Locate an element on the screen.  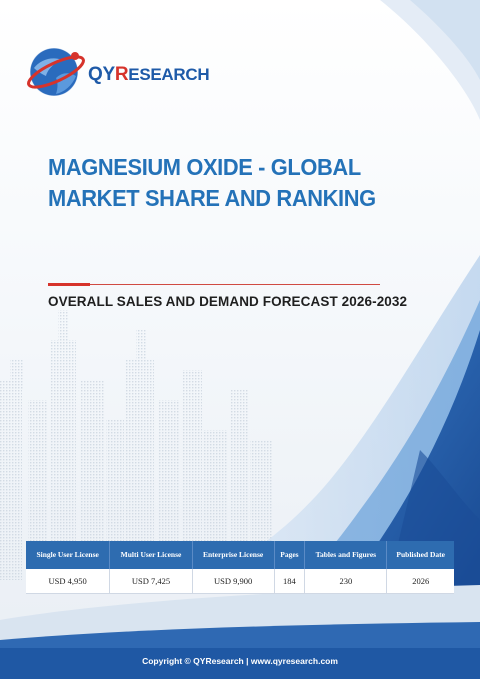
header-tables-and-figures: Tables and Figures is located at coordinates (346, 555).